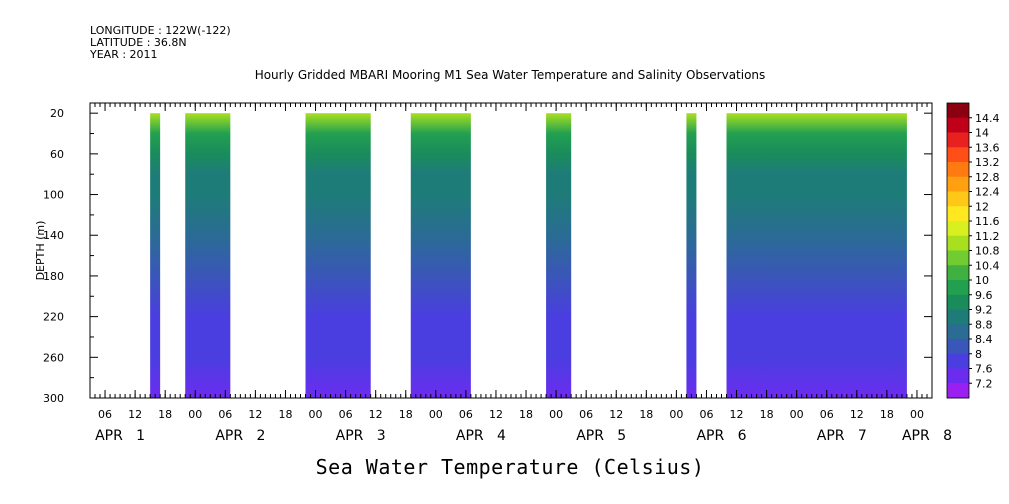 This screenshot has width=1009, height=504. Describe the element at coordinates (53, 276) in the screenshot. I see `y-tick-label: 180` at that location.